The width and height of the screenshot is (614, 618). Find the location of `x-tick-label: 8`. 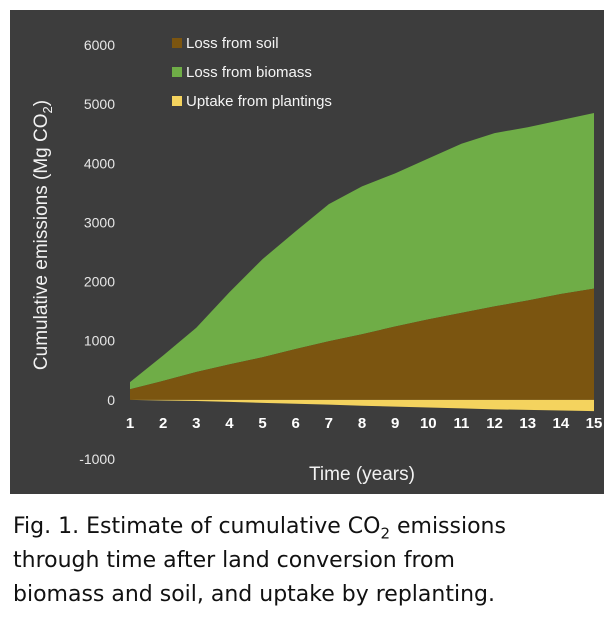

x-tick-label: 8 is located at coordinates (362, 423).